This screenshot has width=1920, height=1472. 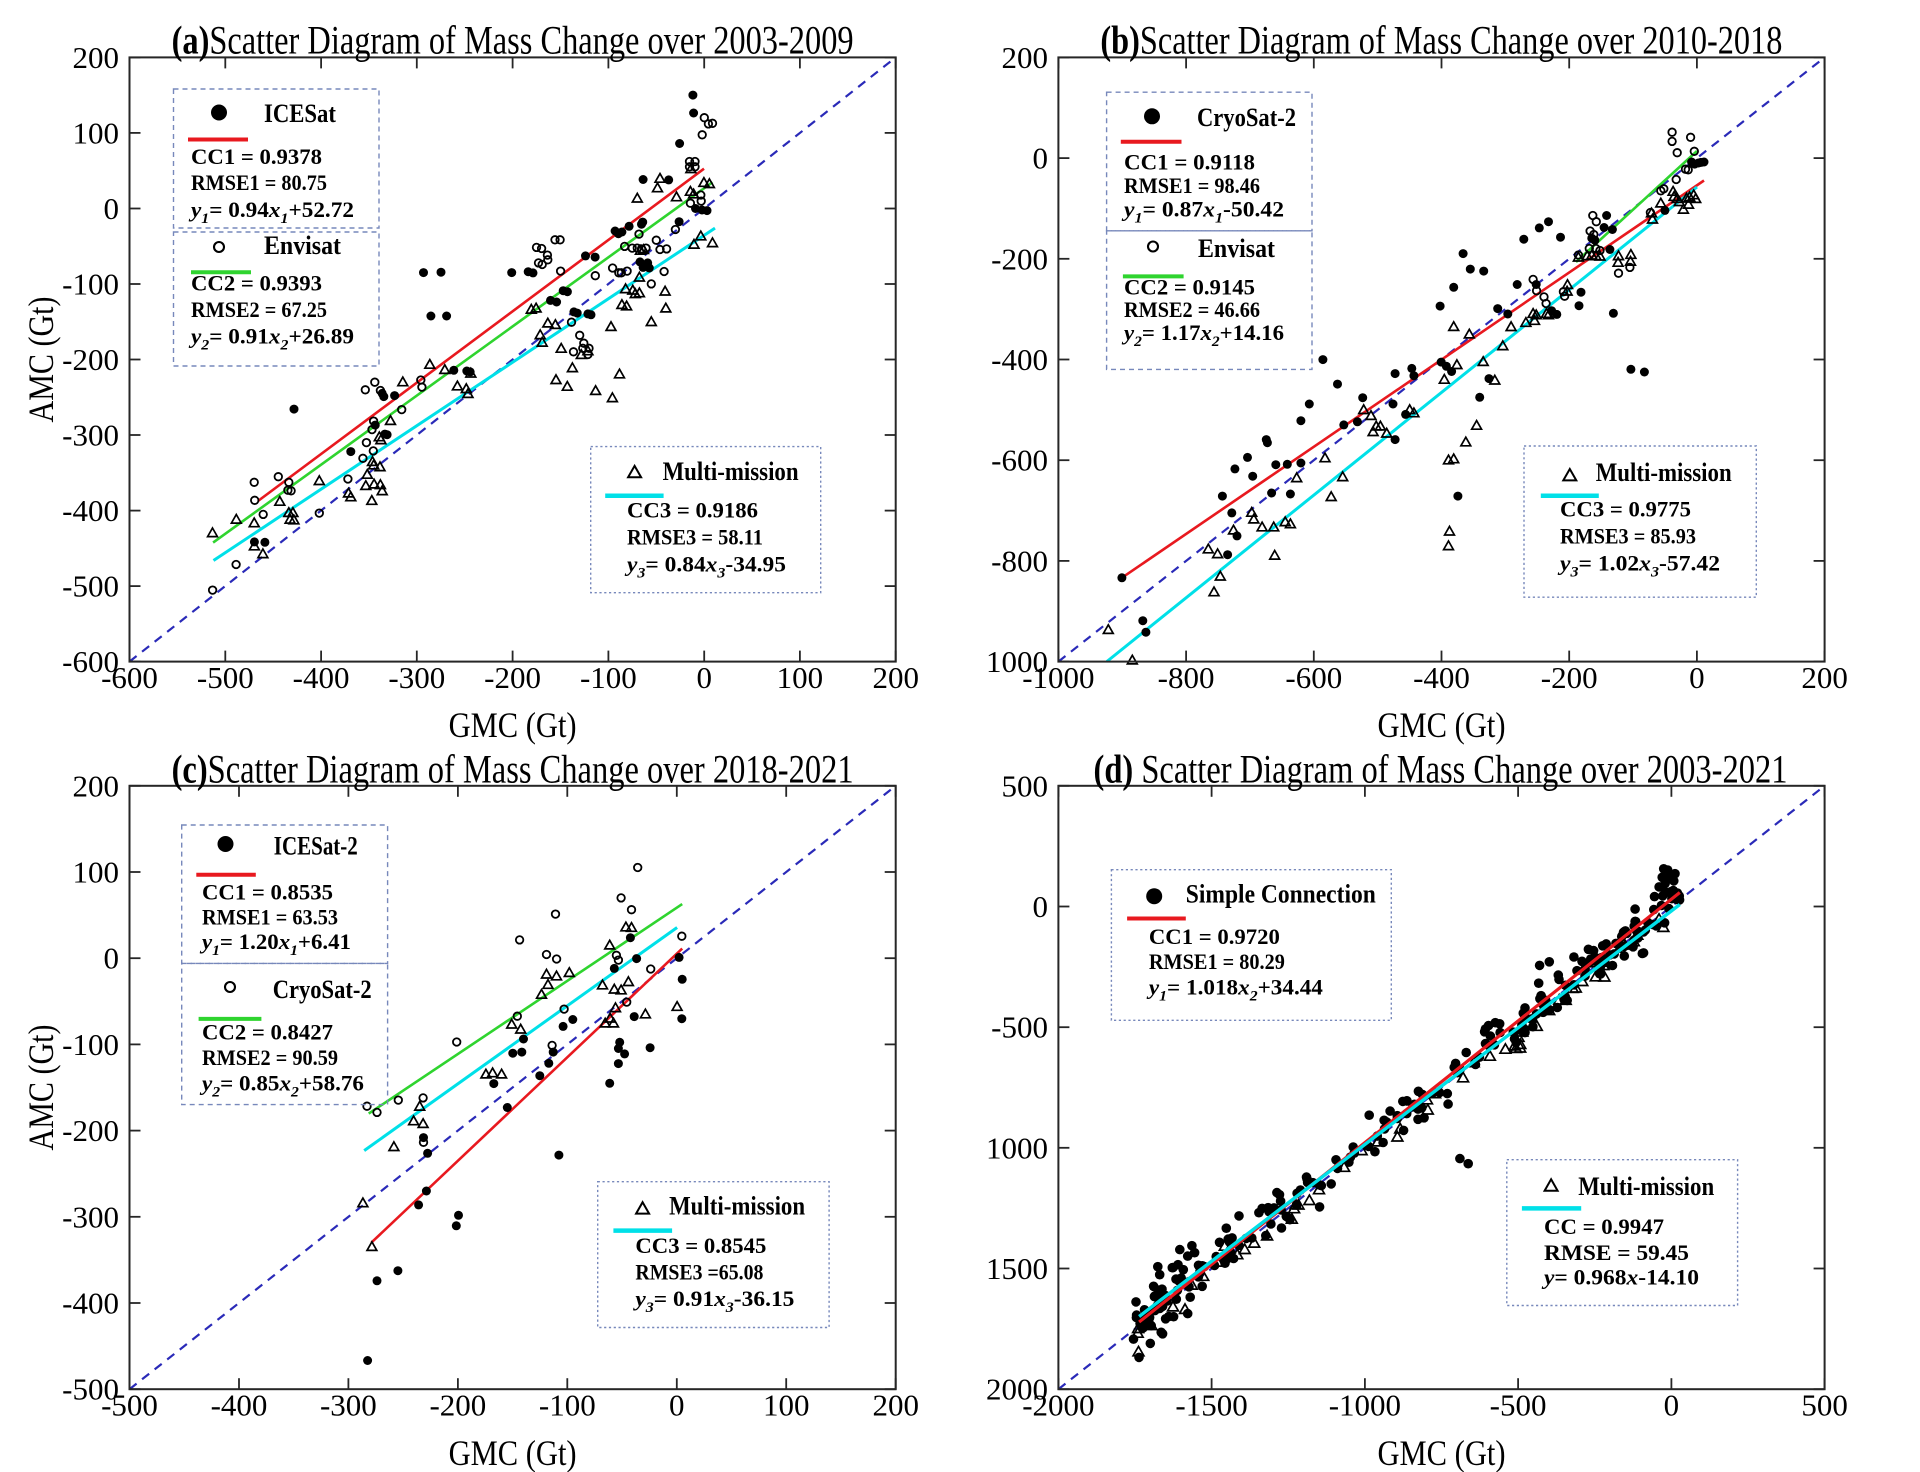 I want to click on svg-text: CC = 0.9947, so click(x=1604, y=1226).